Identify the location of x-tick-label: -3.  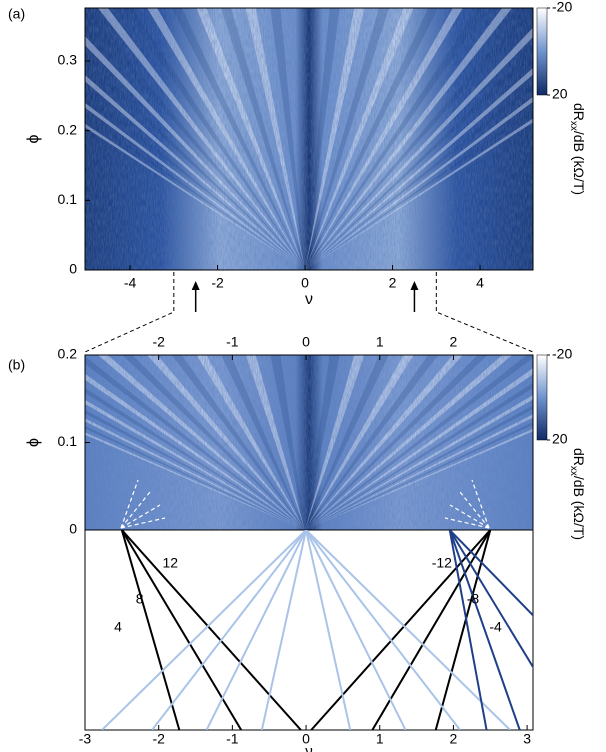
(85, 739).